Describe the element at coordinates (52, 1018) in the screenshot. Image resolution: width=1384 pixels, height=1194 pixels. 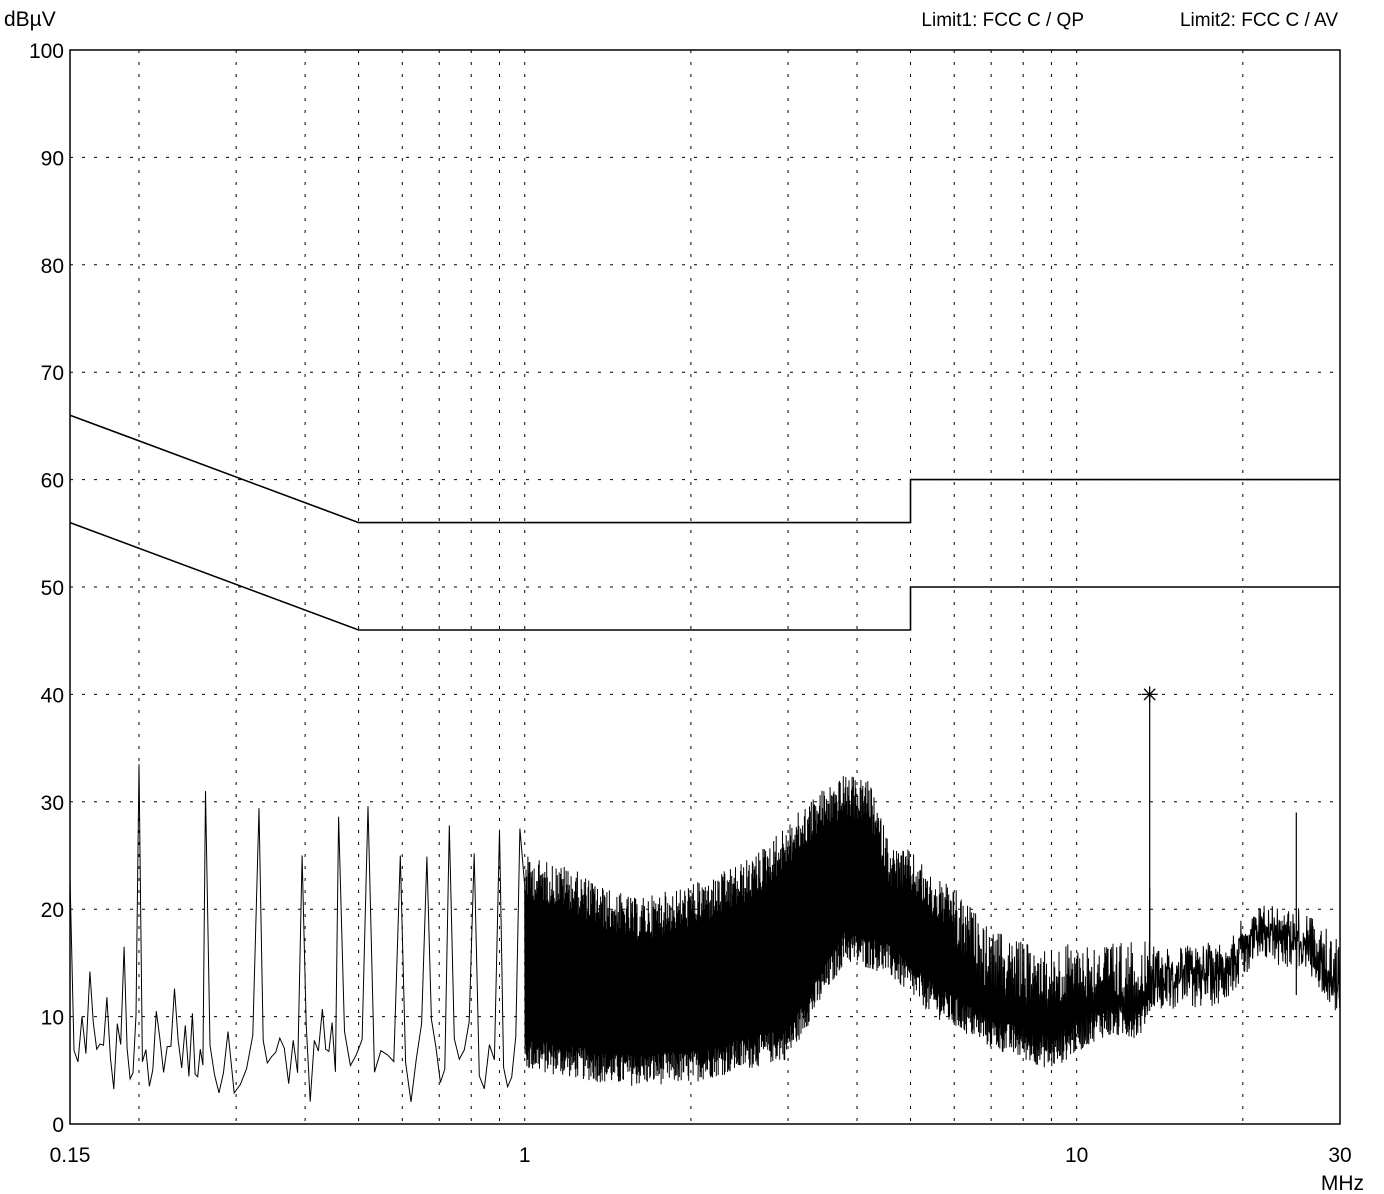
I see `y-tick-label-10: 10` at that location.